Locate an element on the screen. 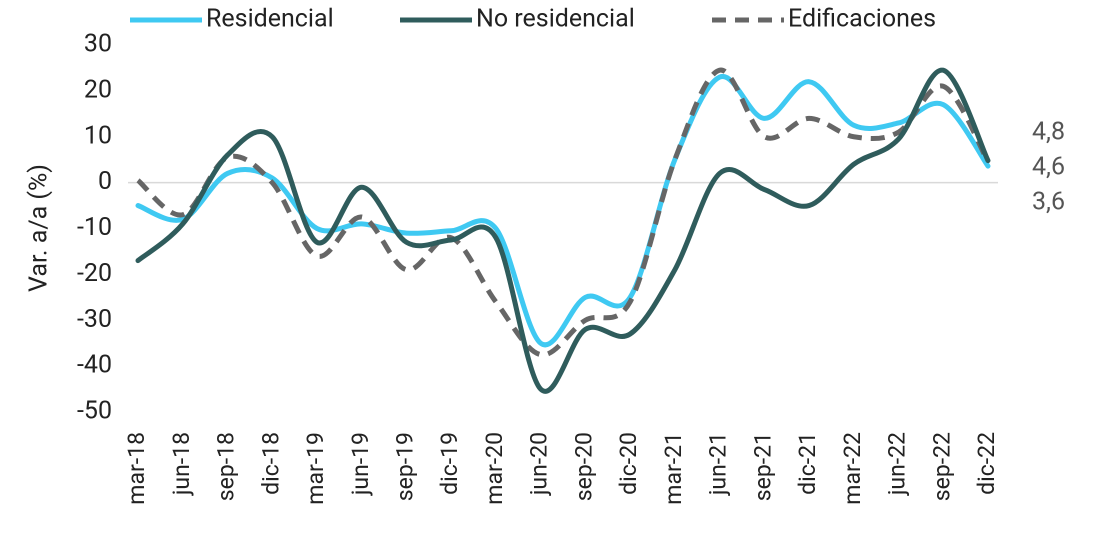  y-tick-label: 0 is located at coordinates (105, 181).